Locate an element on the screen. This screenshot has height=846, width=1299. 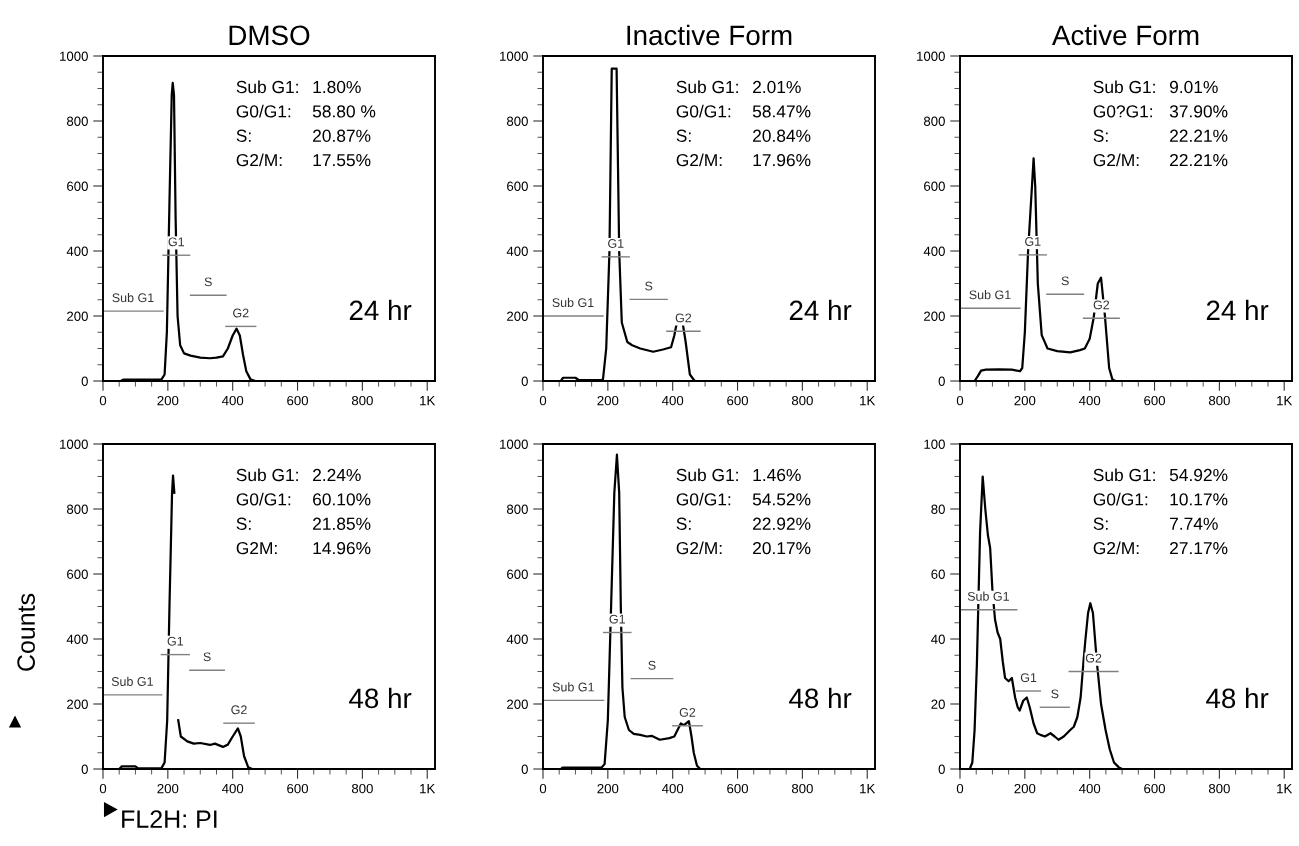
chart-title: DMSO is located at coordinates (269, 35).